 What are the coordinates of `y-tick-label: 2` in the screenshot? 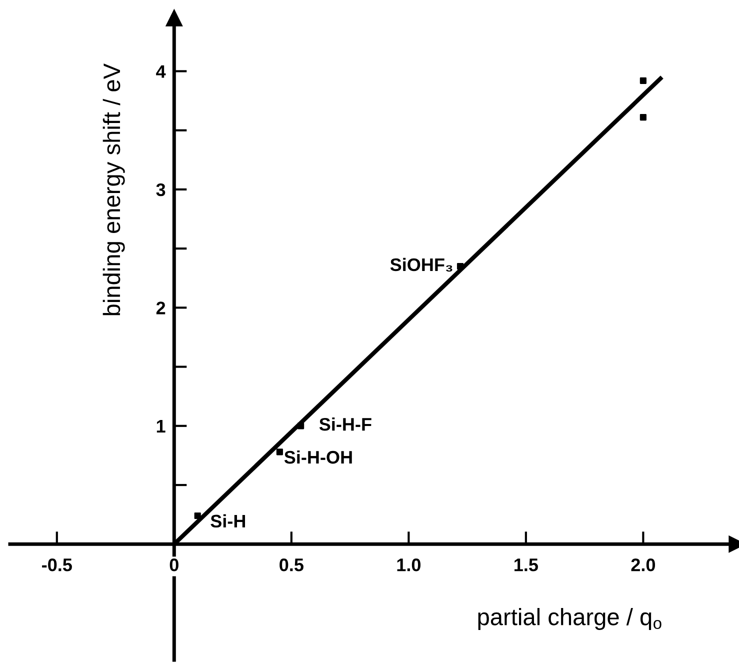 It's located at (161, 308).